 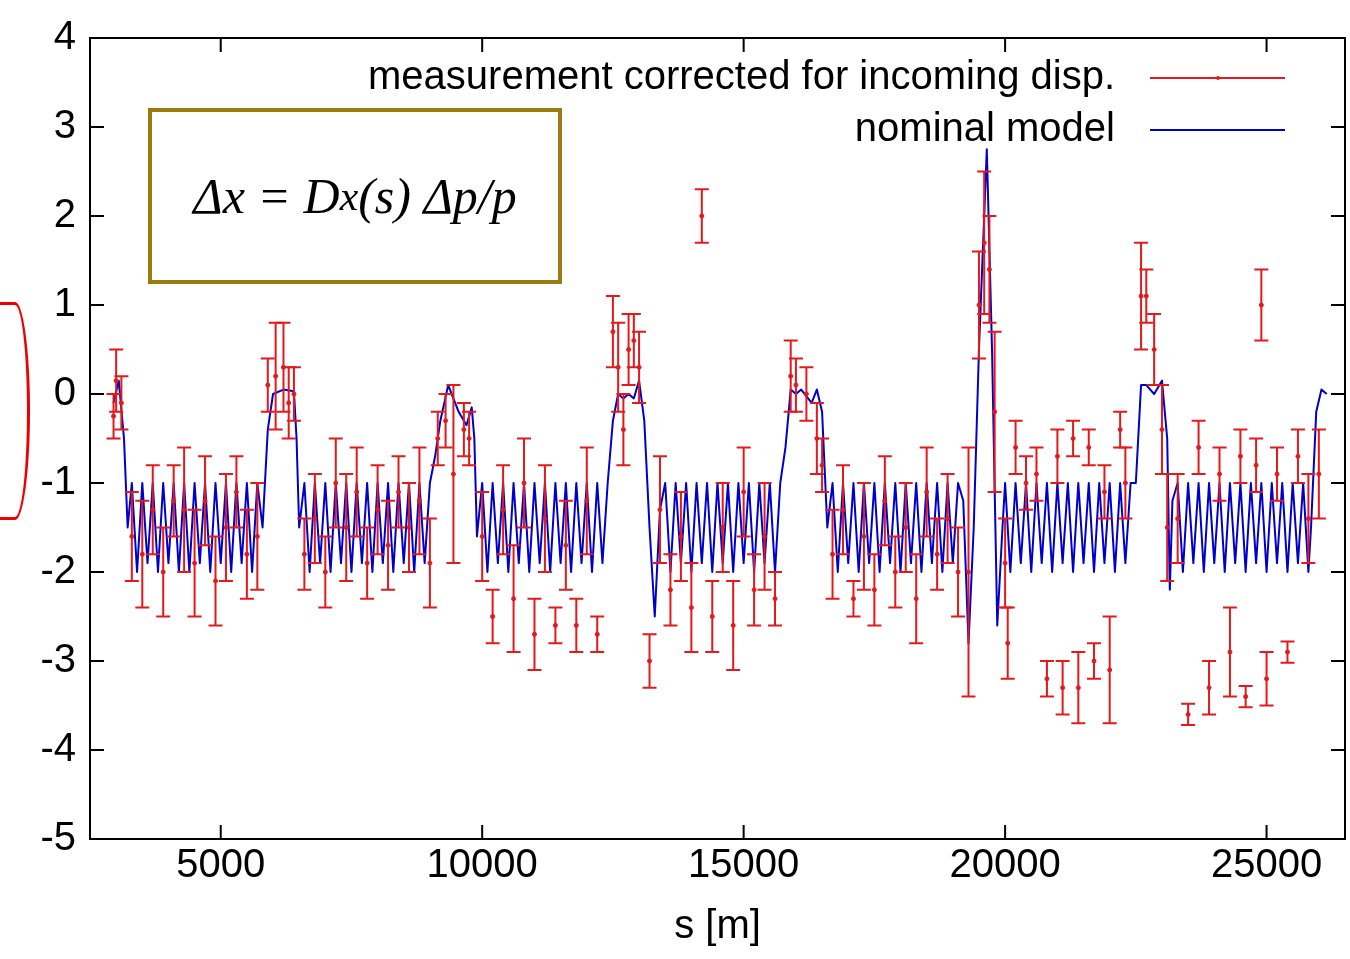 What do you see at coordinates (1005, 863) in the screenshot?
I see `x-tick-label: 20000` at bounding box center [1005, 863].